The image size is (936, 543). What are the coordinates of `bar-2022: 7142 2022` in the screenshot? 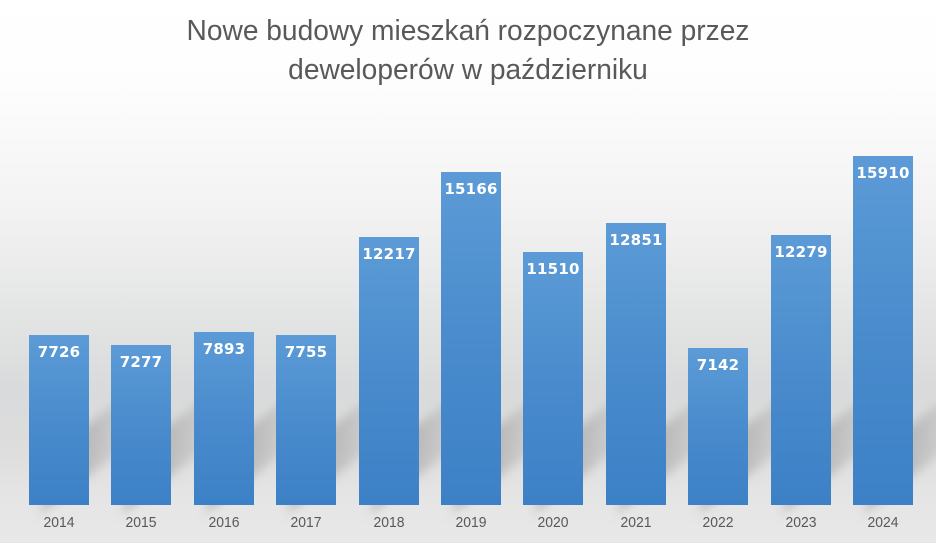 It's located at (718, 439).